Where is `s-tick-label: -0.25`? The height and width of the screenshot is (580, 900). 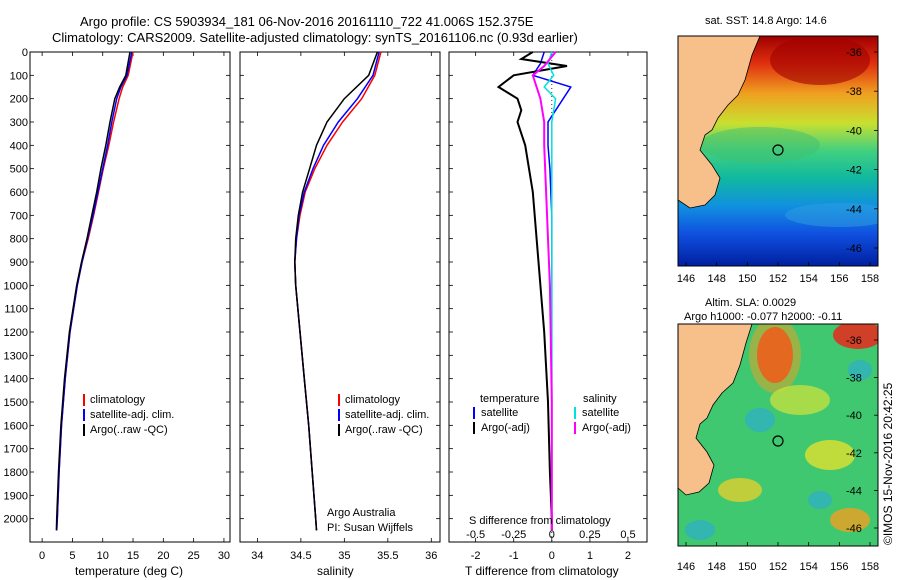
s-tick-label: -0.25 is located at coordinates (513, 535).